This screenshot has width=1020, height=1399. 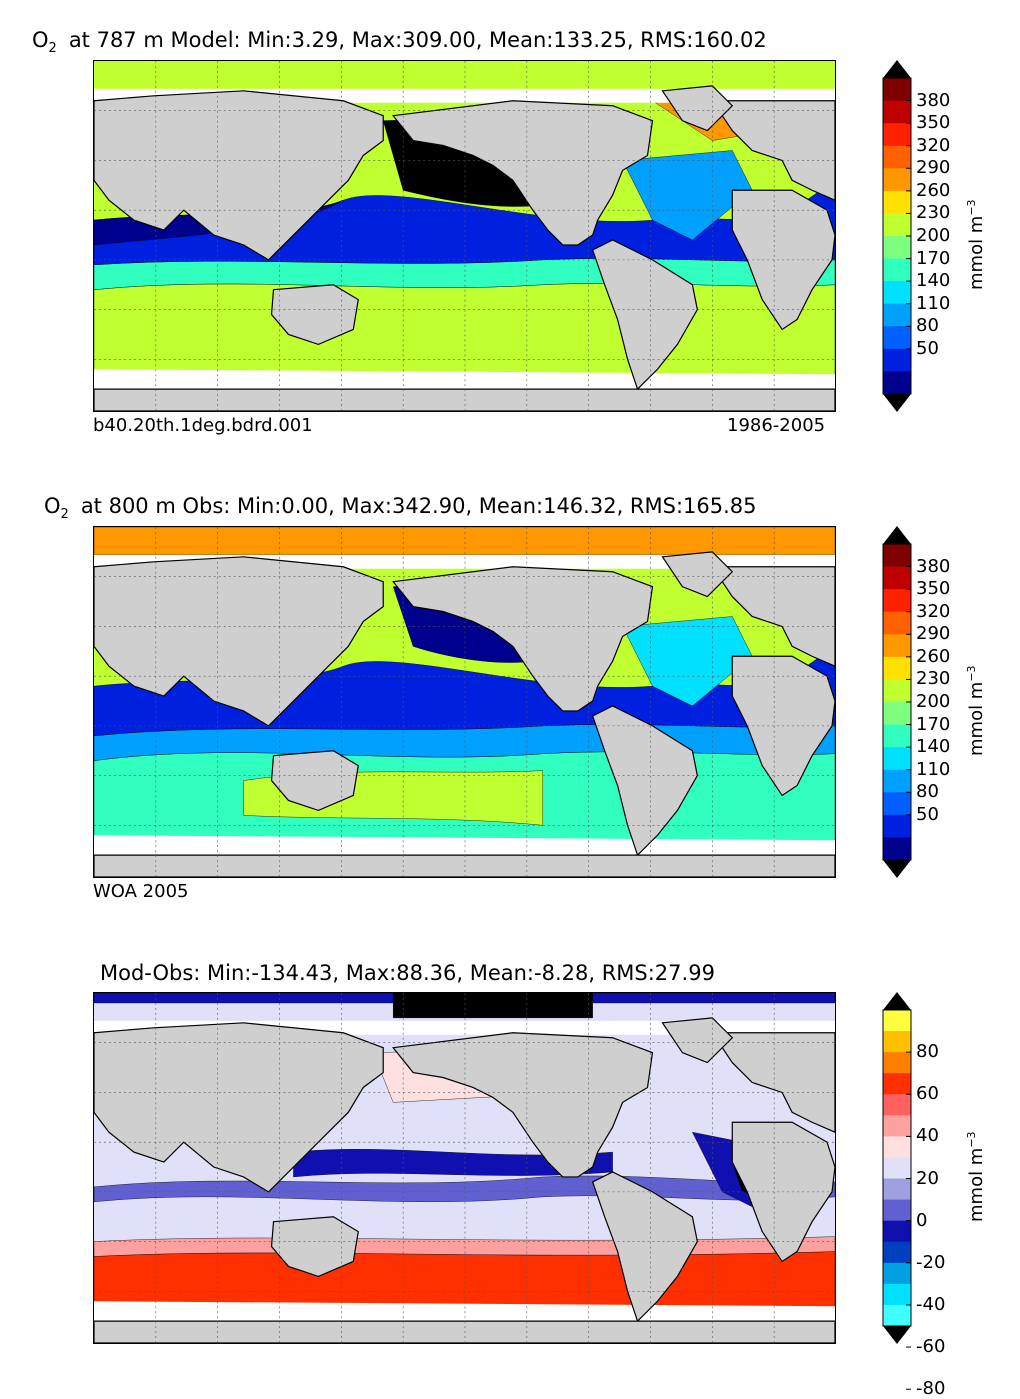 I want to click on panel-model-colorbar, so click(x=897, y=236).